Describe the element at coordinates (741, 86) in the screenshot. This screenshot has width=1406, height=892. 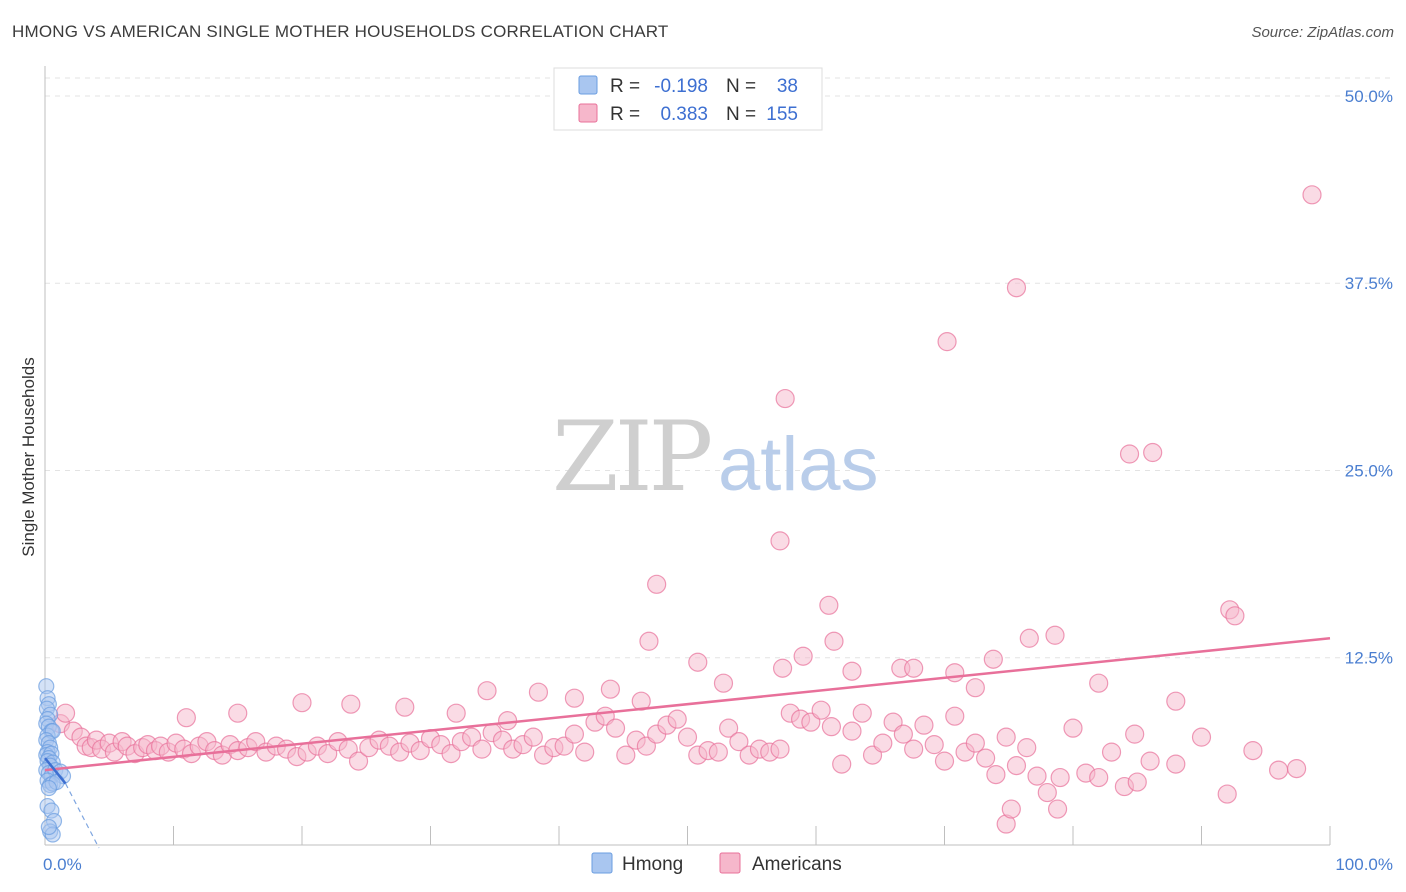
I see `legend-n-label-hmong: N =` at that location.